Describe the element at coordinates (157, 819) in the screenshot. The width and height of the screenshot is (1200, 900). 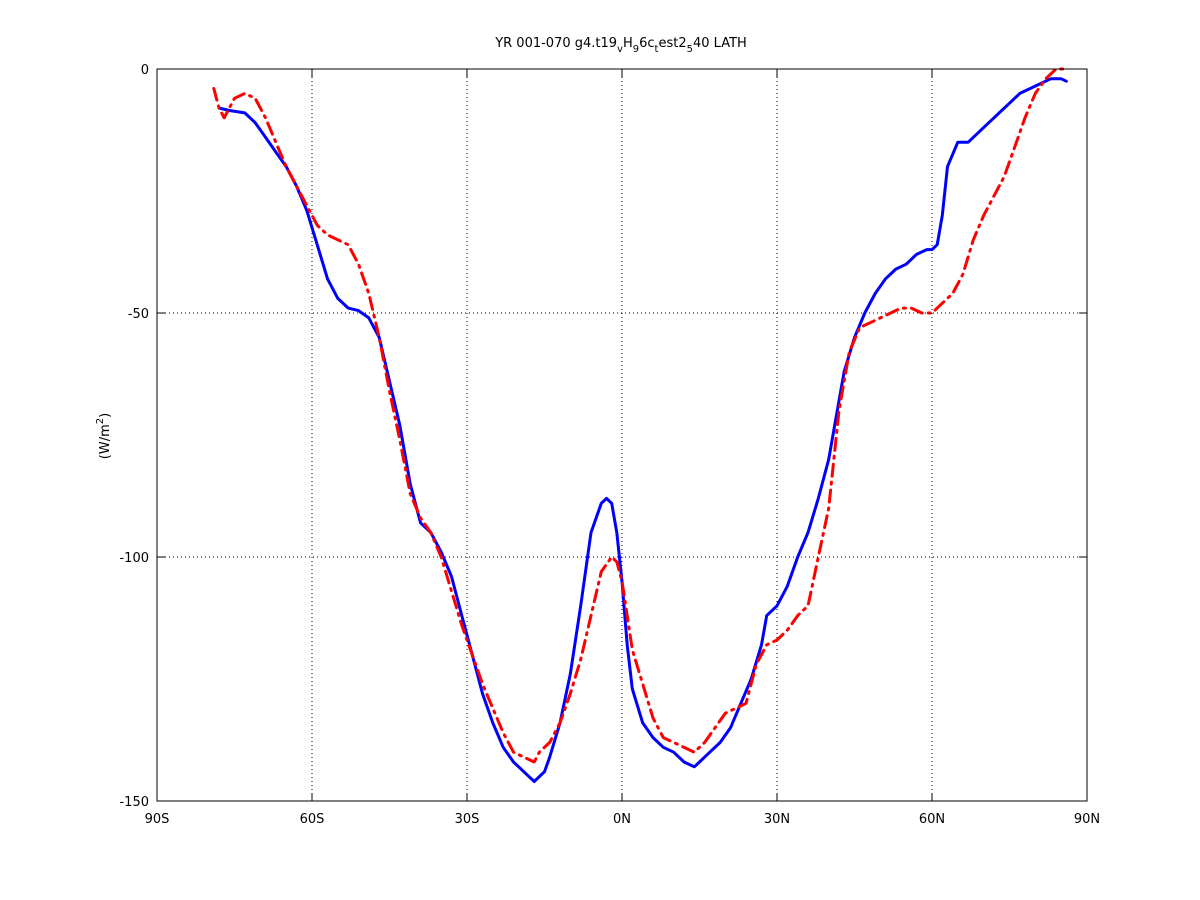
I see `x-tick-label: 90S` at that location.